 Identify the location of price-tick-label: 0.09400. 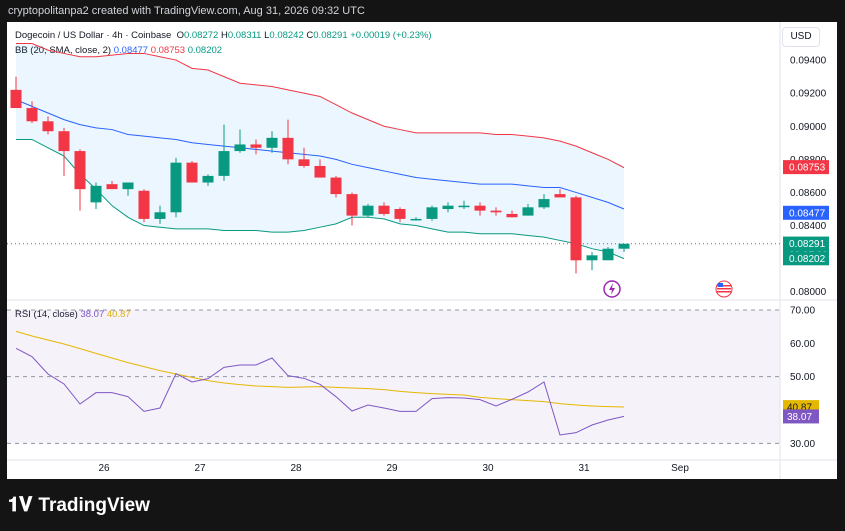
(808, 61).